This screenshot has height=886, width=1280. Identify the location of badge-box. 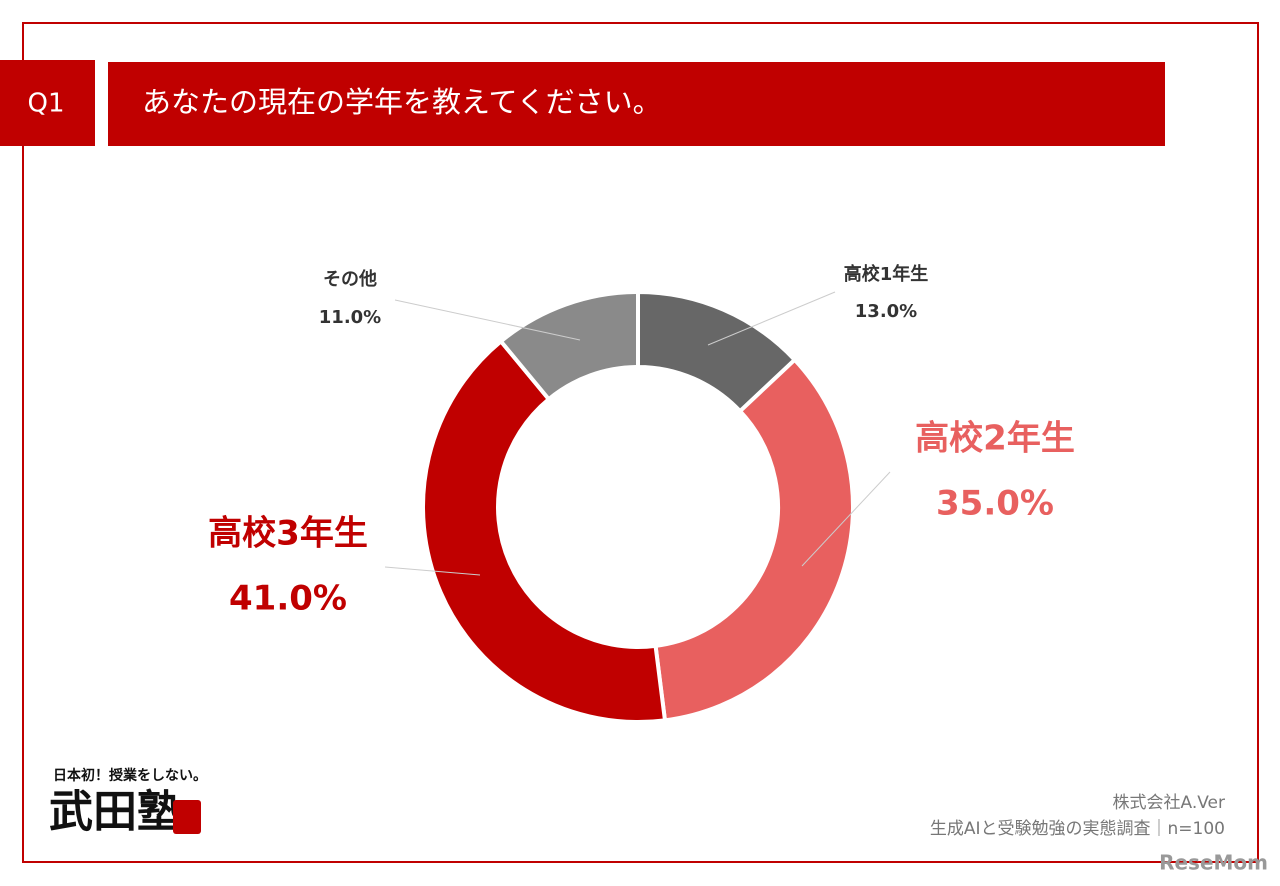
(47, 103).